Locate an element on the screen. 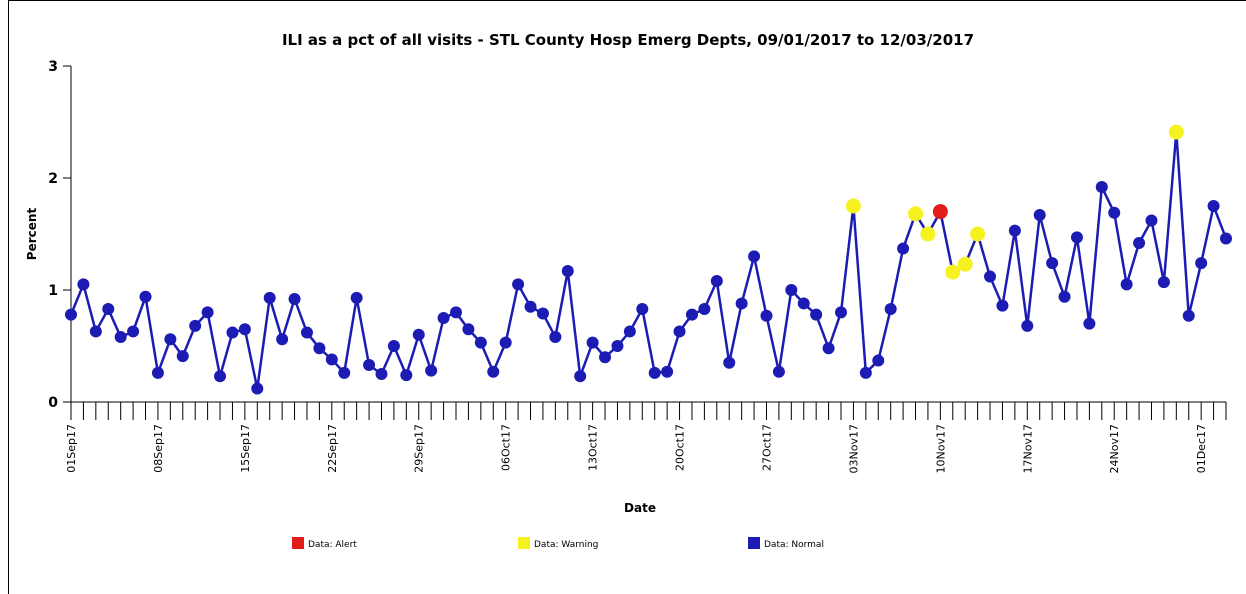 The image size is (1246, 594). data-point-alert is located at coordinates (940, 212).